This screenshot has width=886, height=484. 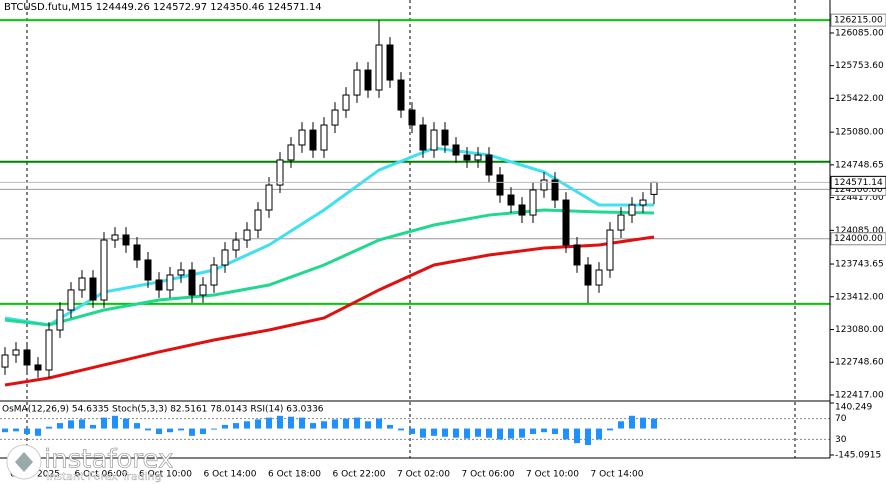 I want to click on indicator-tick-label: -145.0915, so click(x=858, y=456).